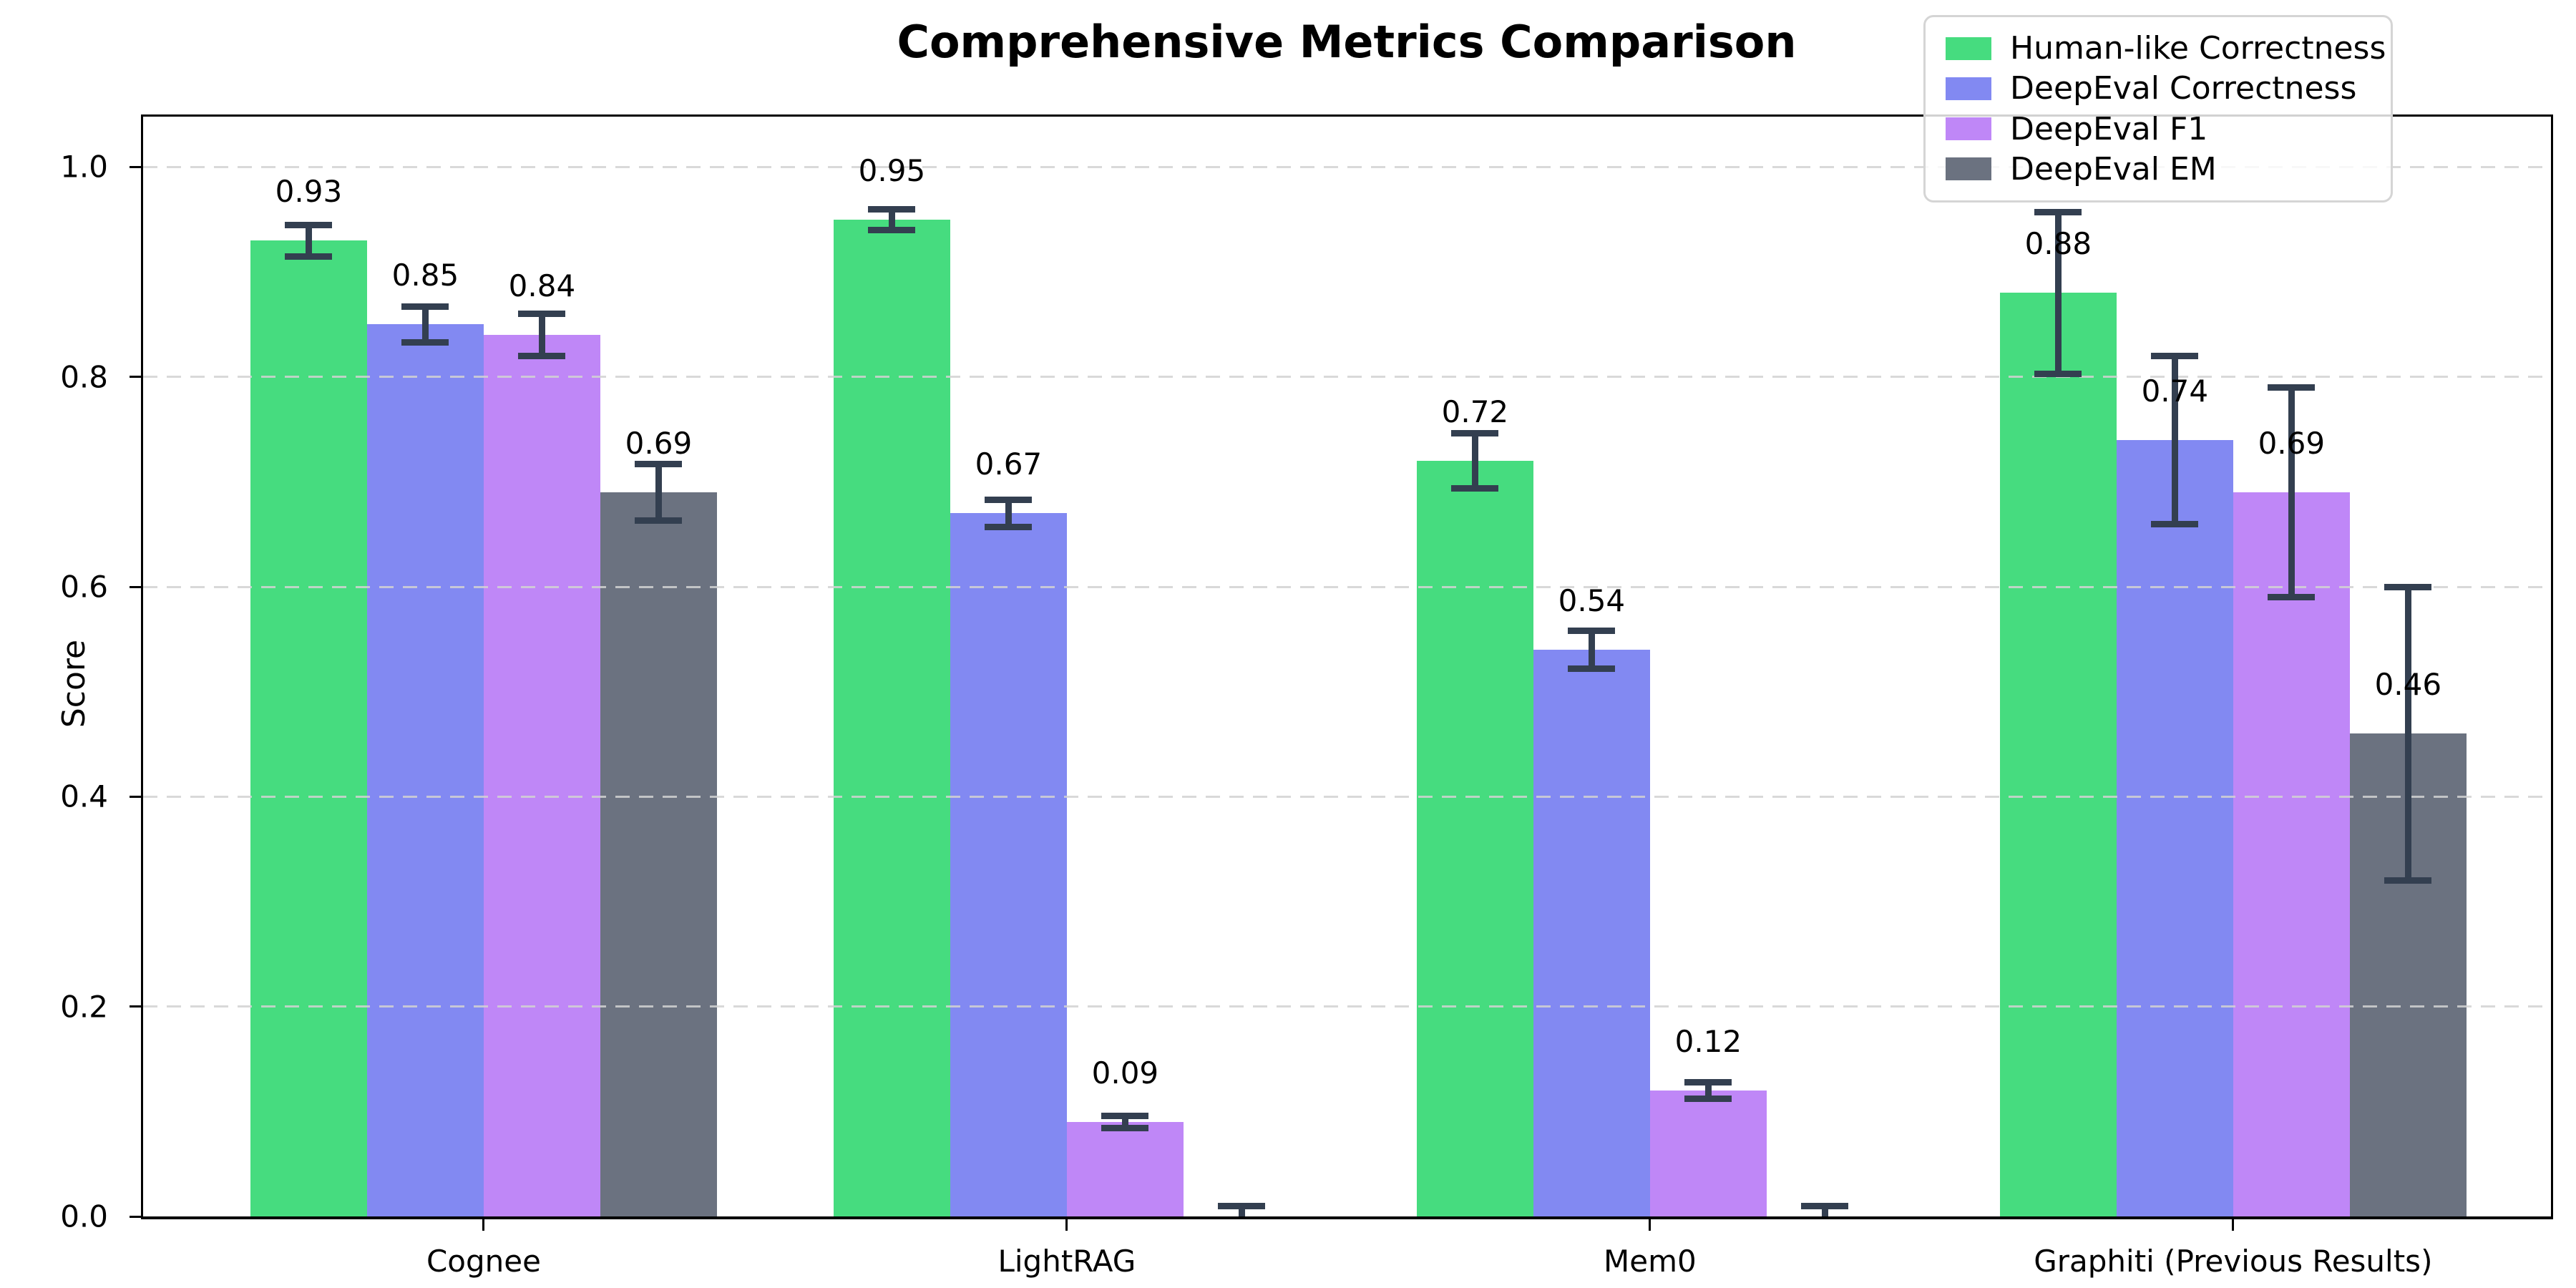  I want to click on legend-item: DeepEval EM, so click(2158, 169).